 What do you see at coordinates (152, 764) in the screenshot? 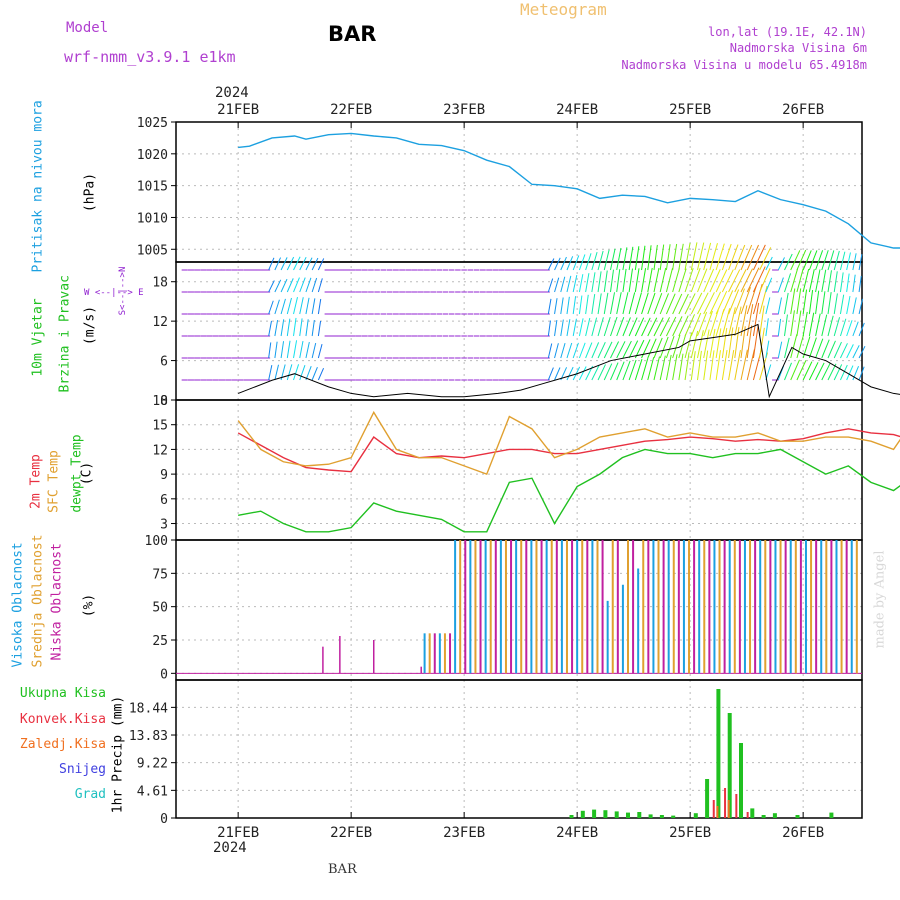
I see `value-tick-label: 9.22` at bounding box center [152, 764].